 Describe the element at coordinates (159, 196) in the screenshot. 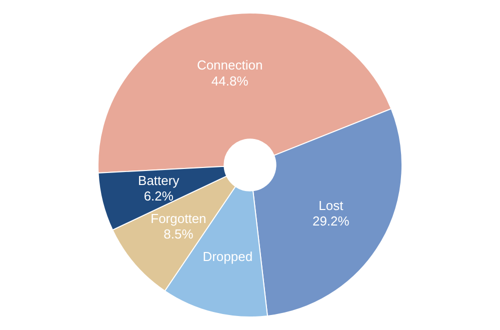

I see `data-label: 6.2%` at that location.